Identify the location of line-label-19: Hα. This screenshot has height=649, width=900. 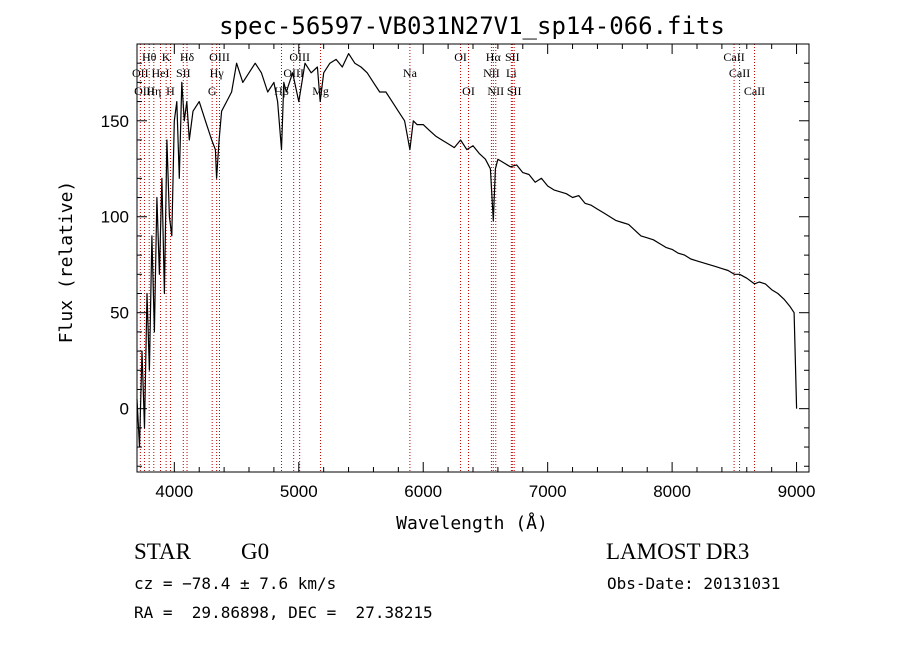
(494, 57).